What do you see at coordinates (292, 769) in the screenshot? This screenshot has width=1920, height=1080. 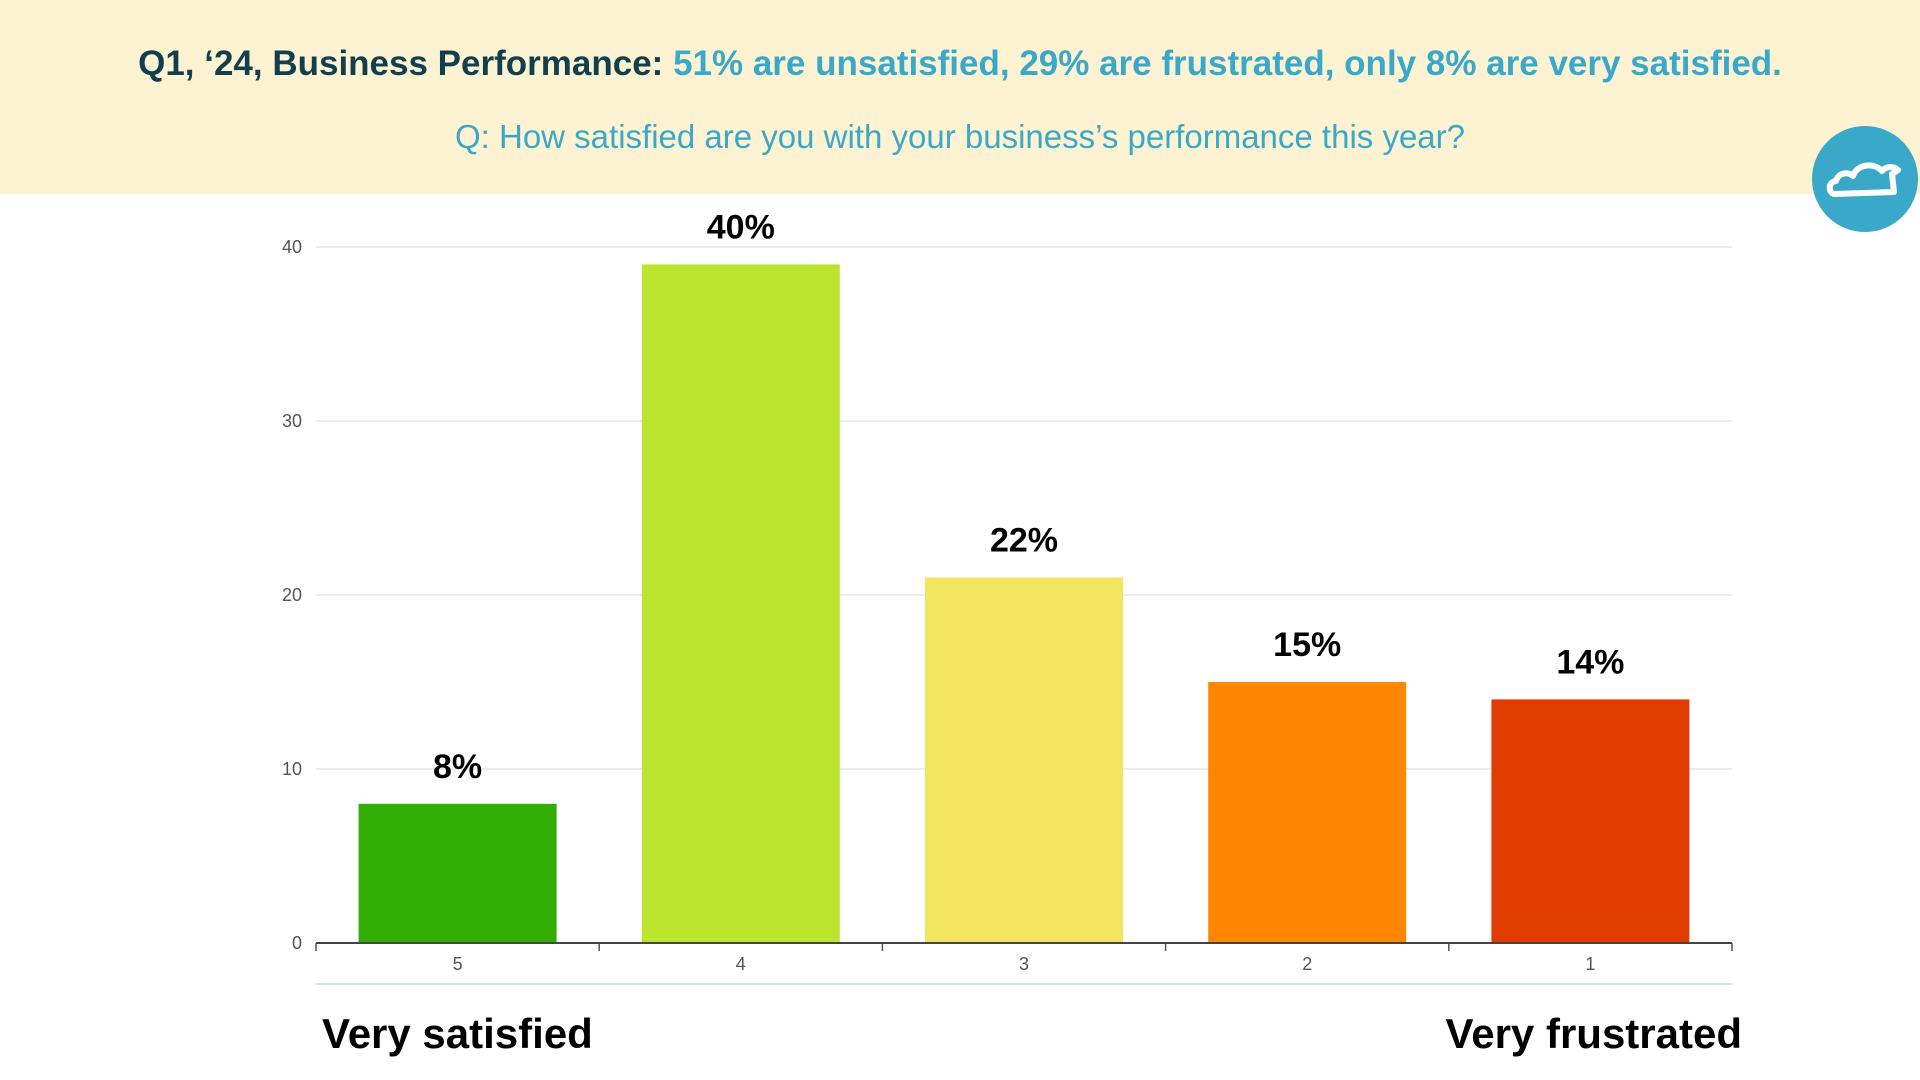 I see `y-tick-label: 10` at bounding box center [292, 769].